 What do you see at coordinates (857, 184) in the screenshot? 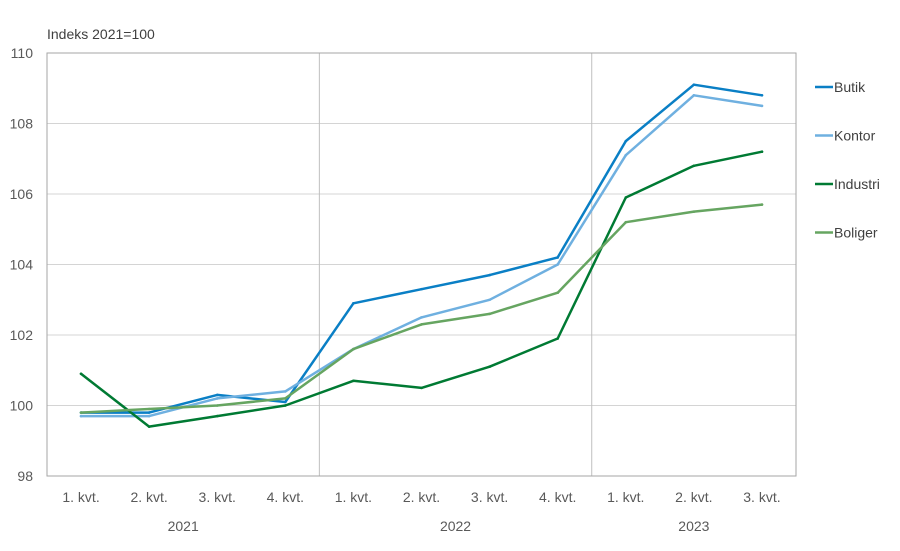
I see `legend-label: Industri` at bounding box center [857, 184].